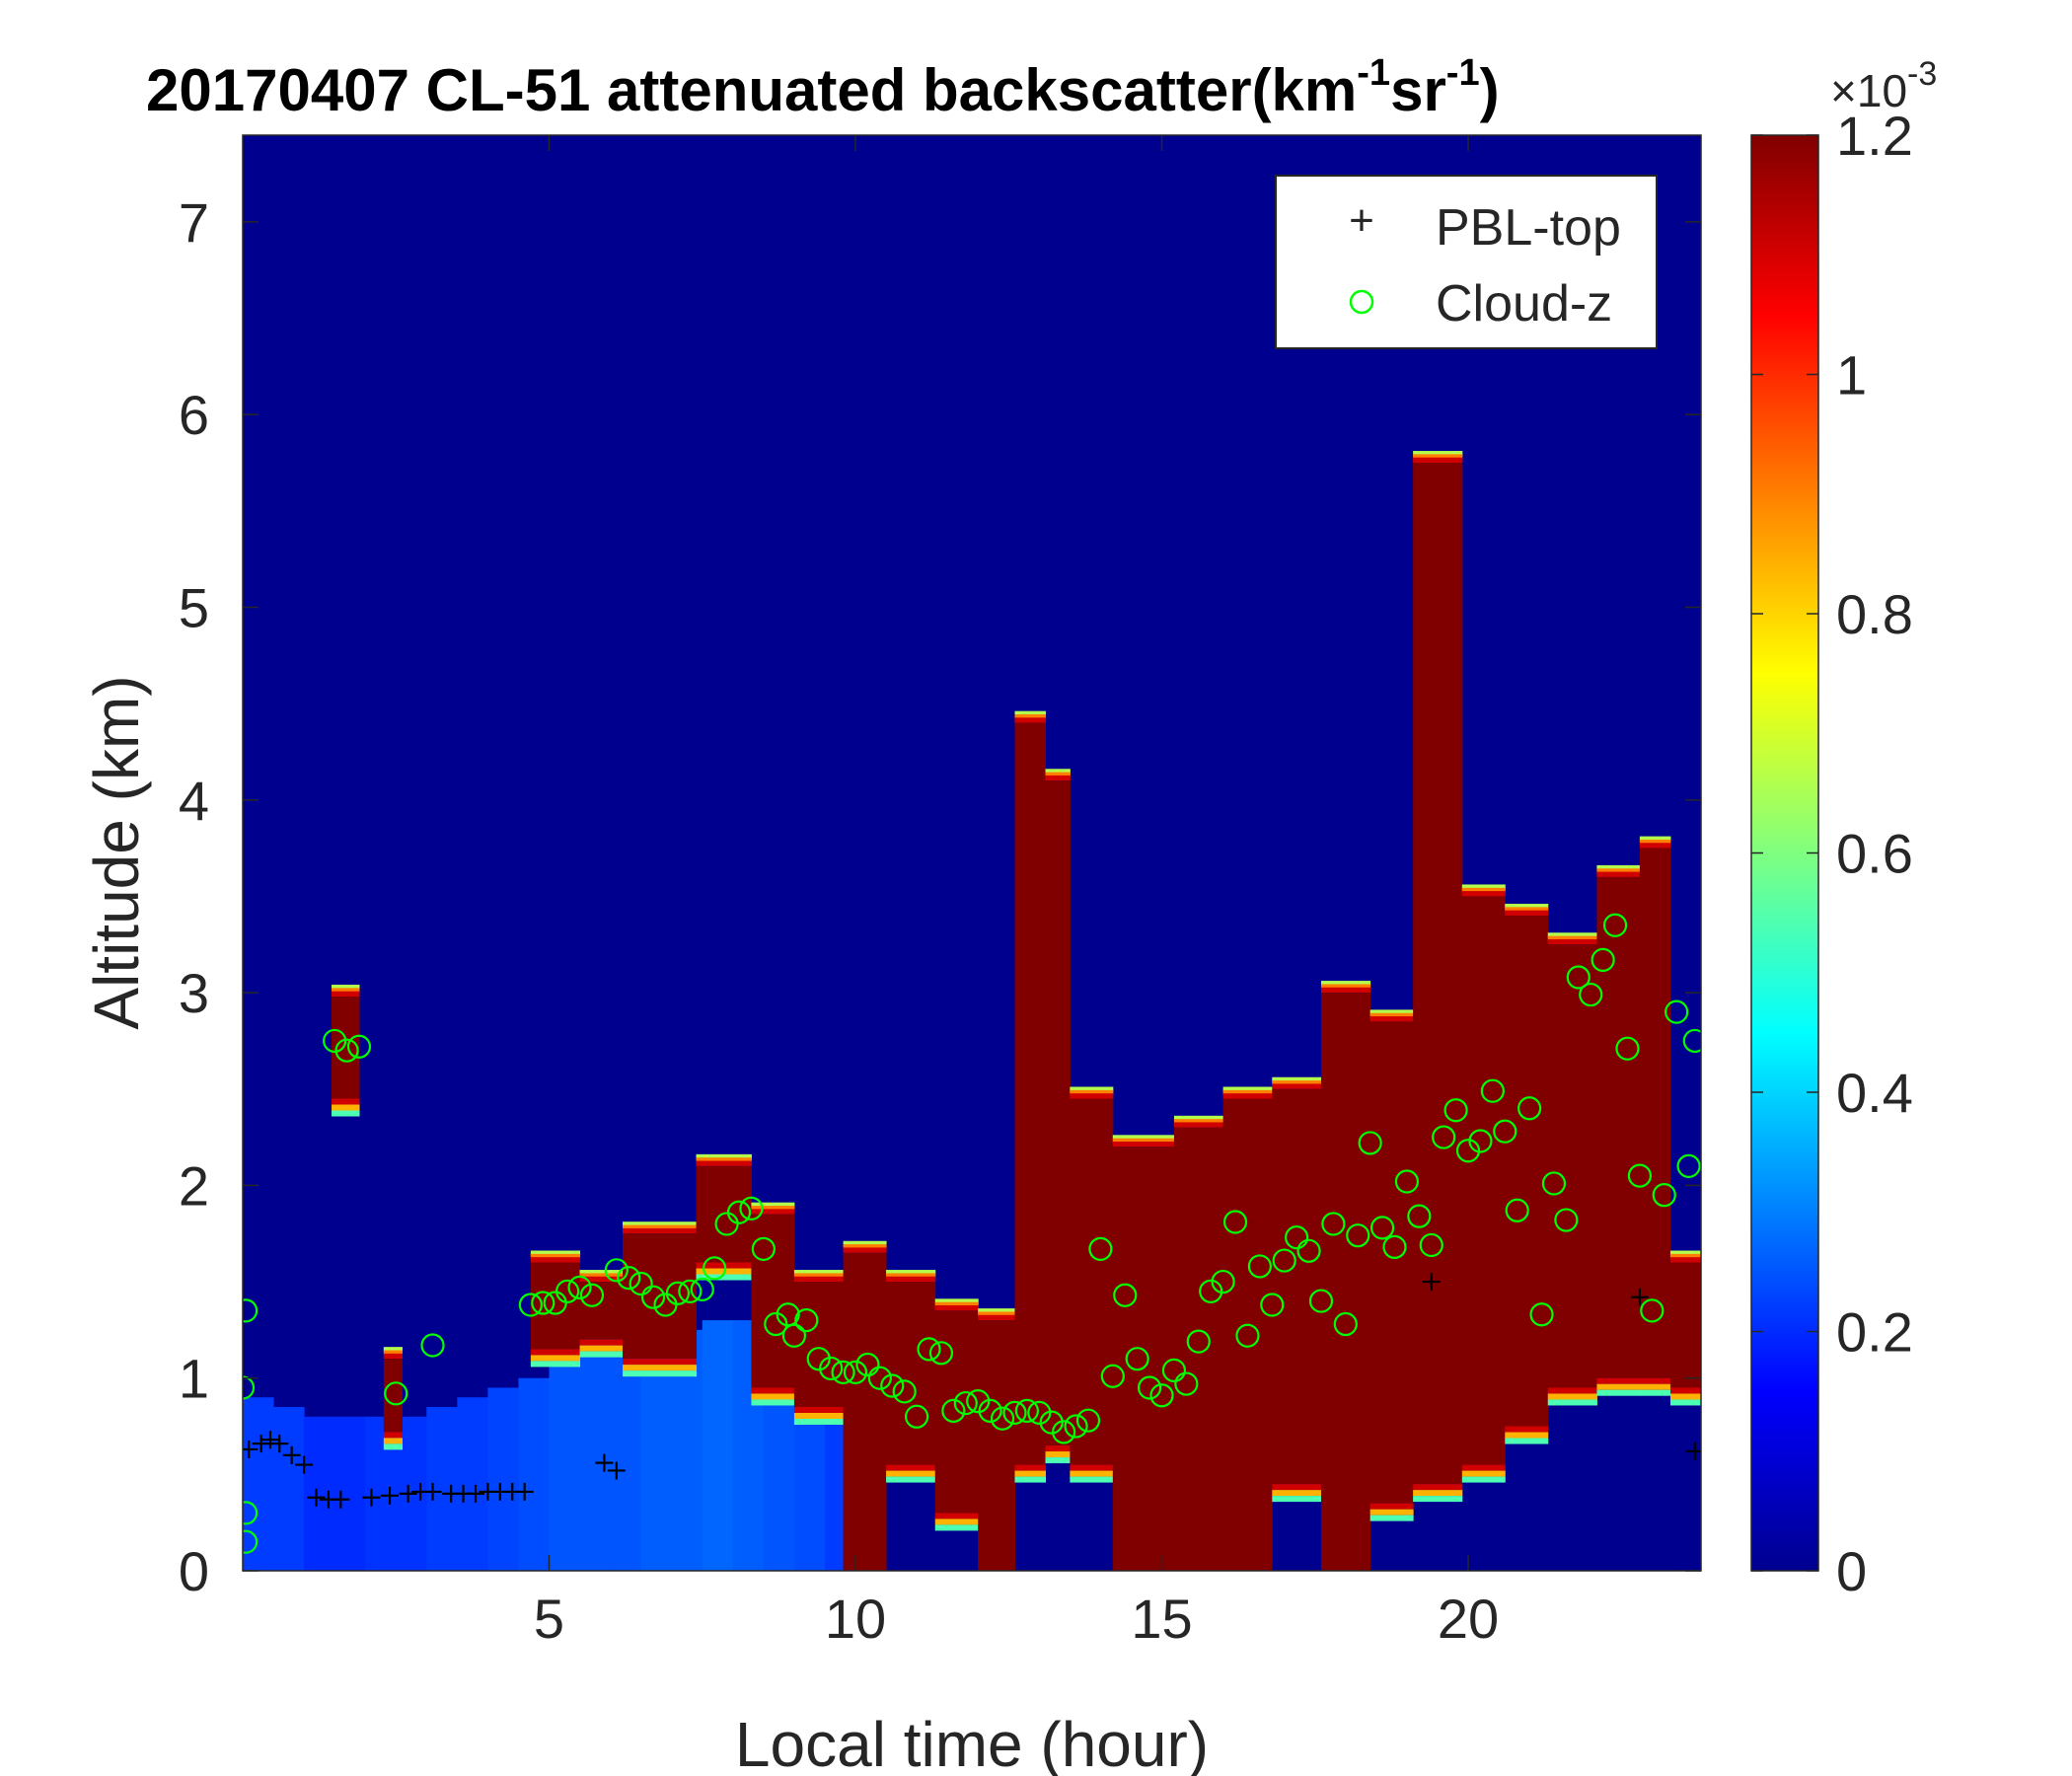 The height and width of the screenshot is (1776, 2072). What do you see at coordinates (1524, 304) in the screenshot?
I see `legend-cloud-label: Cloud-z` at bounding box center [1524, 304].